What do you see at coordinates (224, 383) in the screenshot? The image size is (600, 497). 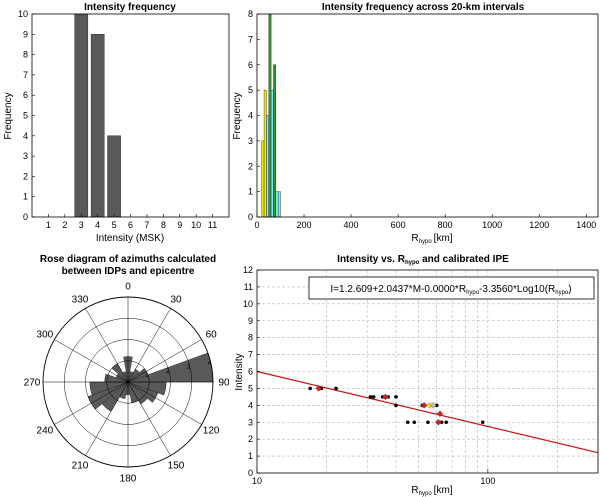 I see `rose-angle-label: 90` at bounding box center [224, 383].